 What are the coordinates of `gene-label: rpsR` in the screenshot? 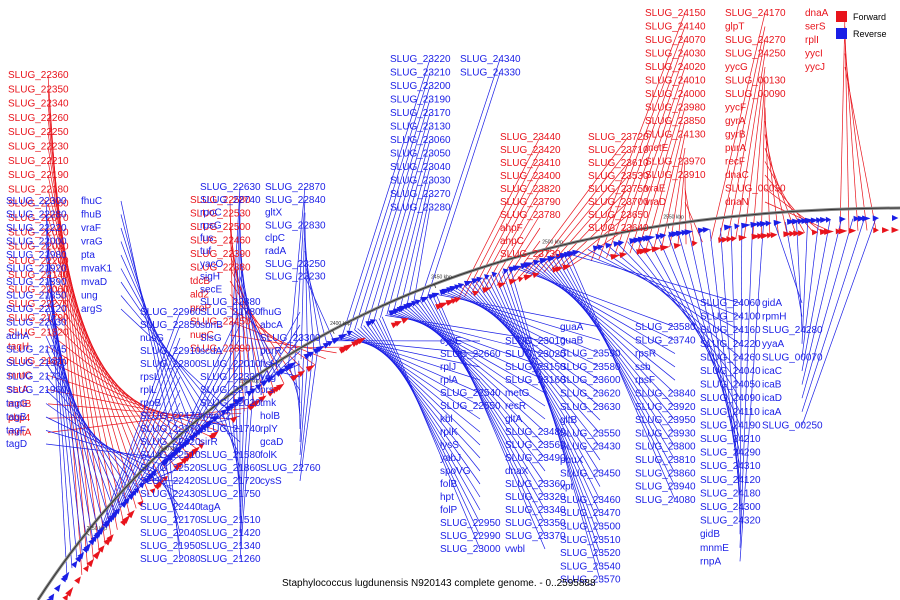 It's located at (645, 354).